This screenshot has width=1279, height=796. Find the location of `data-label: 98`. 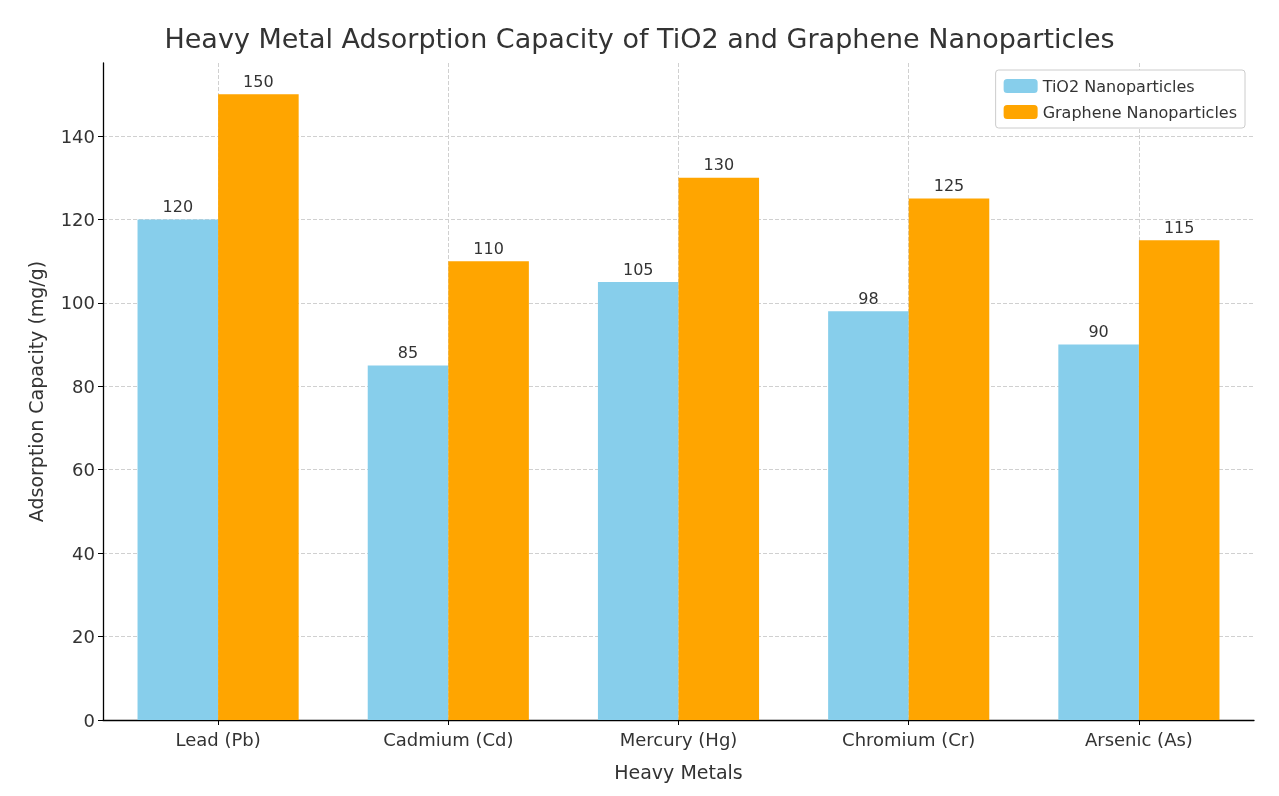

data-label: 98 is located at coordinates (868, 298).